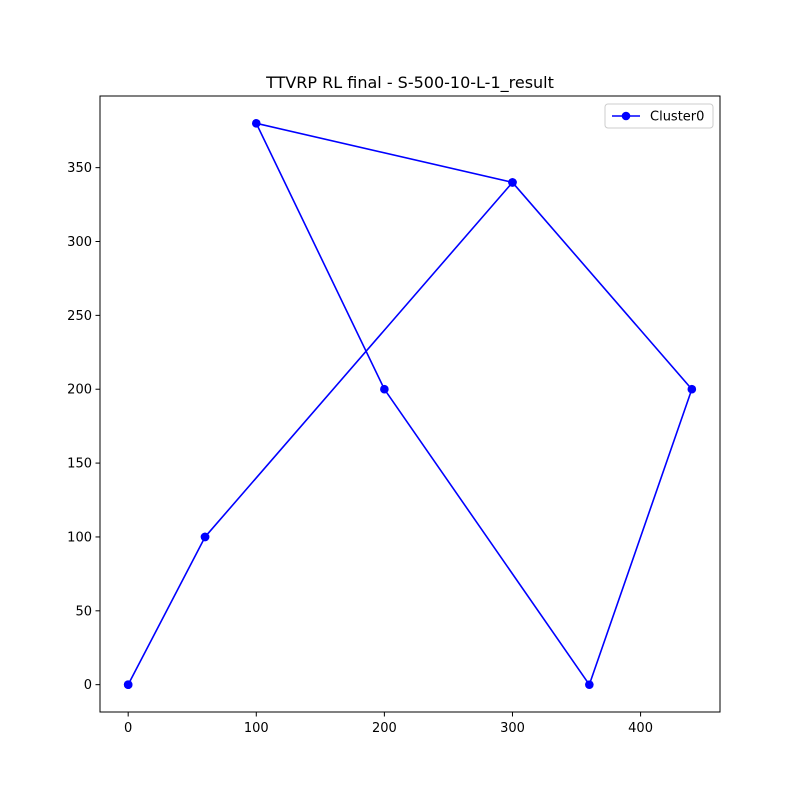 The height and width of the screenshot is (800, 800). Describe the element at coordinates (79, 242) in the screenshot. I see `y-tick-label: 300` at that location.